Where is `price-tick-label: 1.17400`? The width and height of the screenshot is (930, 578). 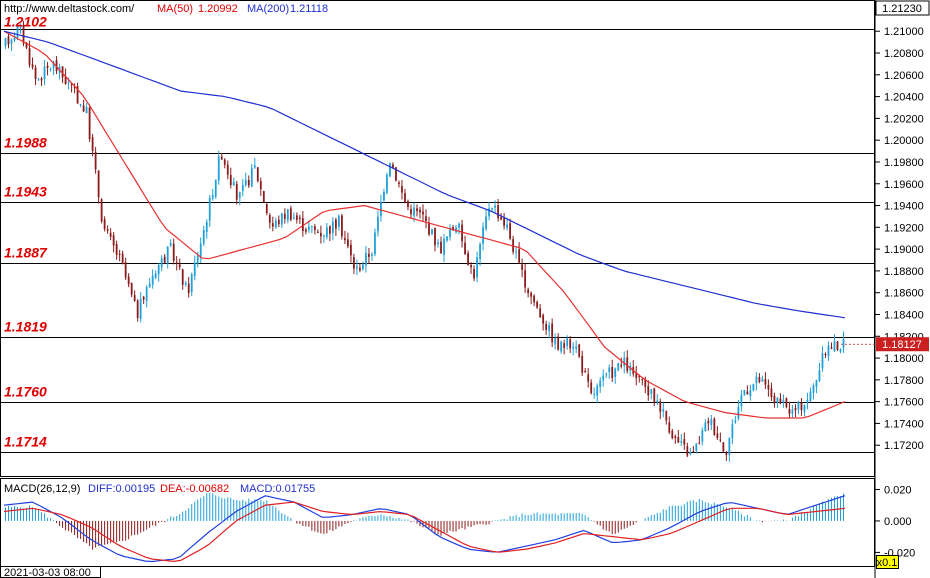 price-tick-label: 1.17400 is located at coordinates (904, 424).